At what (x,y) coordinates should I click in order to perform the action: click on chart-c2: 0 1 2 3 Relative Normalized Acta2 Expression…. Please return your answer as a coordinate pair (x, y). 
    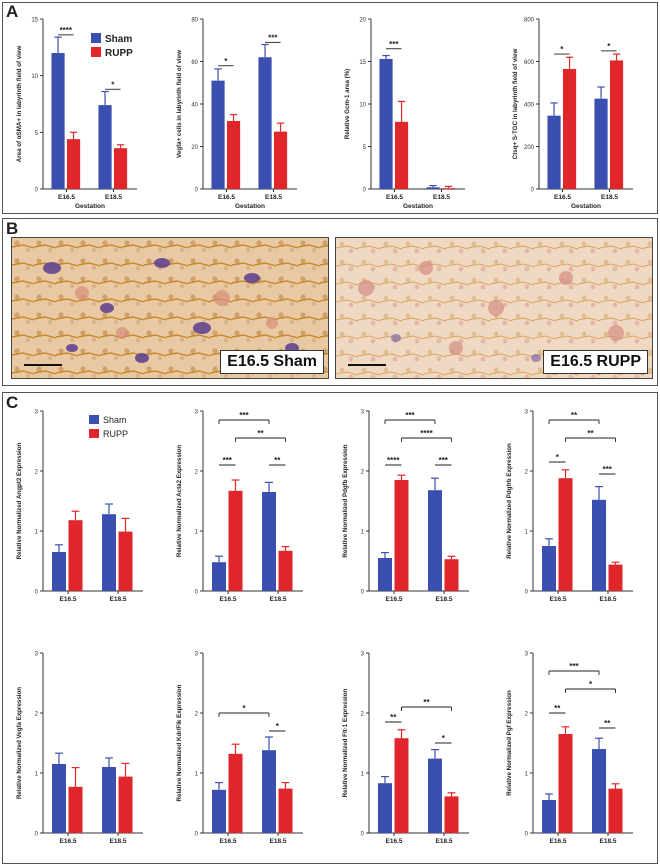
    Looking at the image, I should click on (239, 506).